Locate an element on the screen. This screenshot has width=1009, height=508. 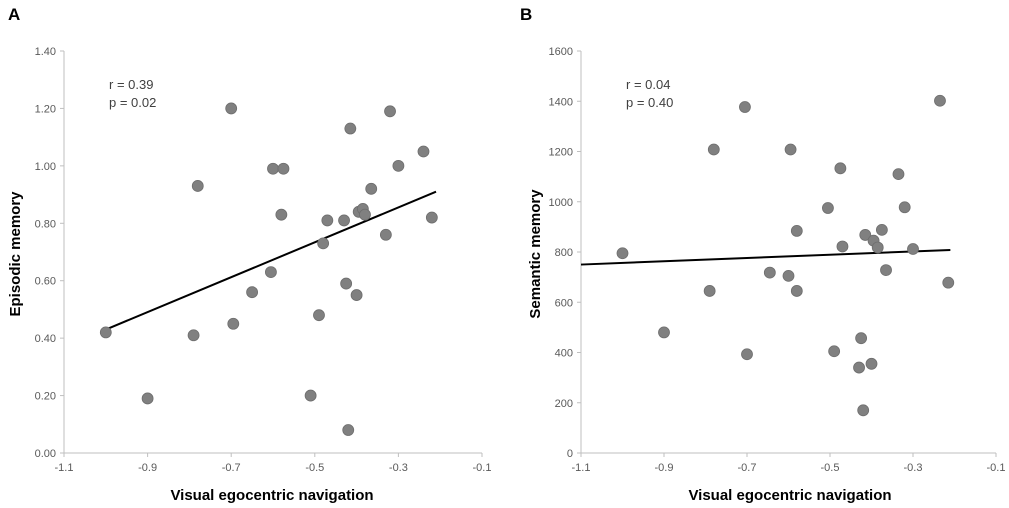
y-tick-label-b: 800 is located at coordinates (564, 253).